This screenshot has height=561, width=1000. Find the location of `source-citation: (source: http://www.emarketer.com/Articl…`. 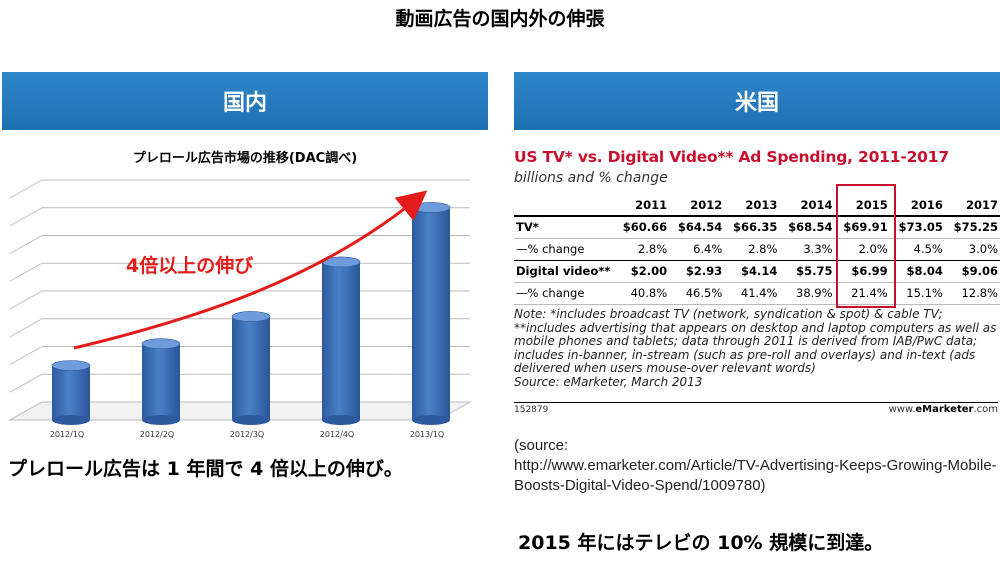

source-citation: (source: http://www.emarketer.com/Articl… is located at coordinates (757, 466).